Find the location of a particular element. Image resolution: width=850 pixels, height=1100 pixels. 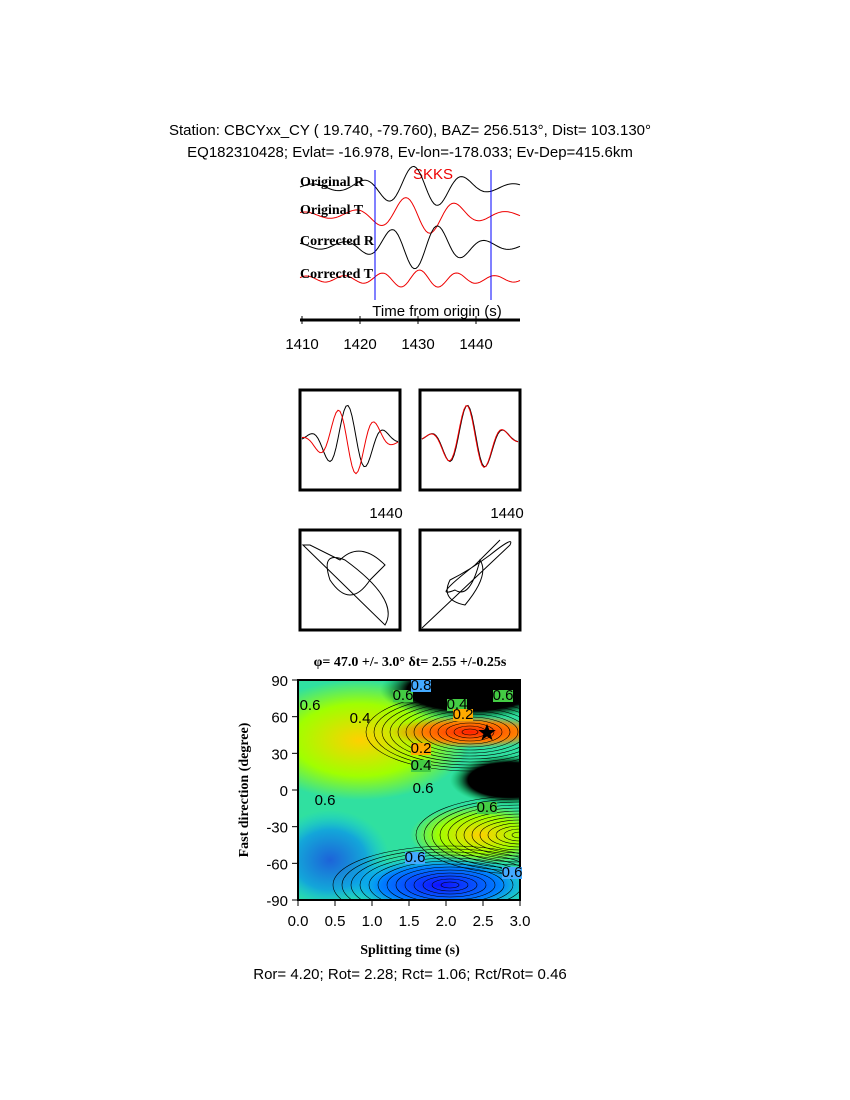

x-tick-label: 0.0 is located at coordinates (298, 921).